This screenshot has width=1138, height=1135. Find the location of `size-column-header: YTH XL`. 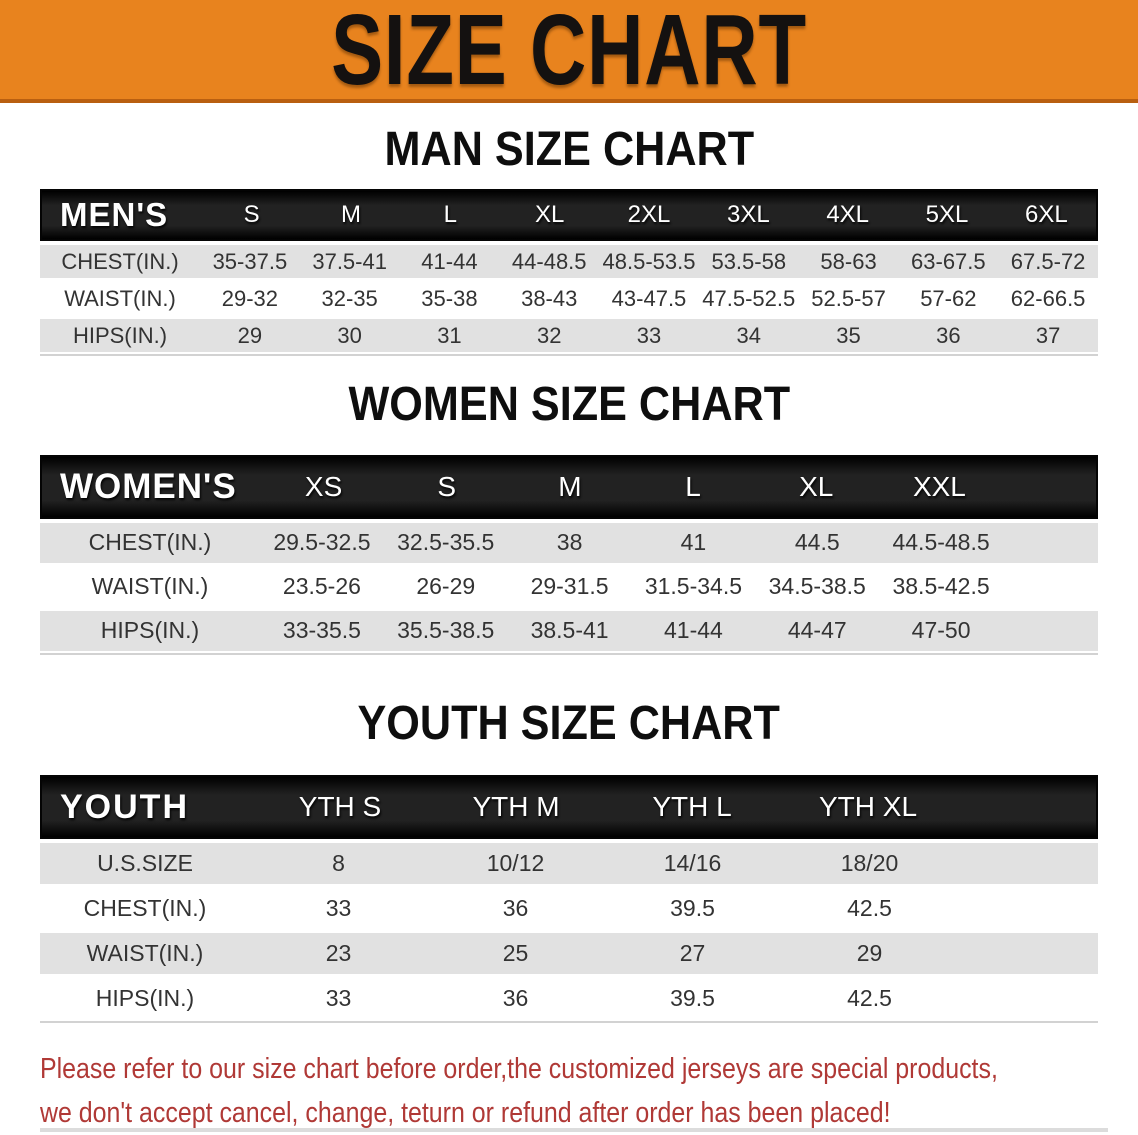

size-column-header: YTH XL is located at coordinates (868, 807).